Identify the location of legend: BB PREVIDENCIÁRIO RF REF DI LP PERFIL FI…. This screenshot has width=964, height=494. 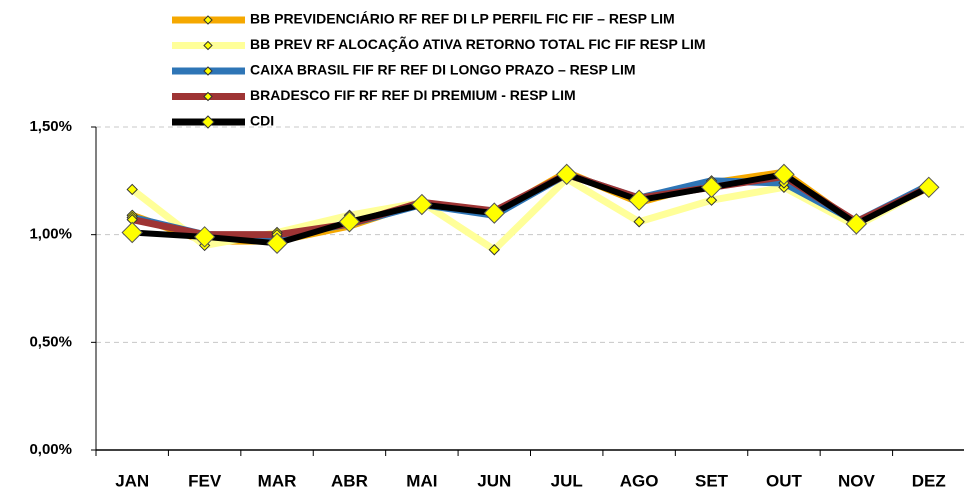
(439, 70).